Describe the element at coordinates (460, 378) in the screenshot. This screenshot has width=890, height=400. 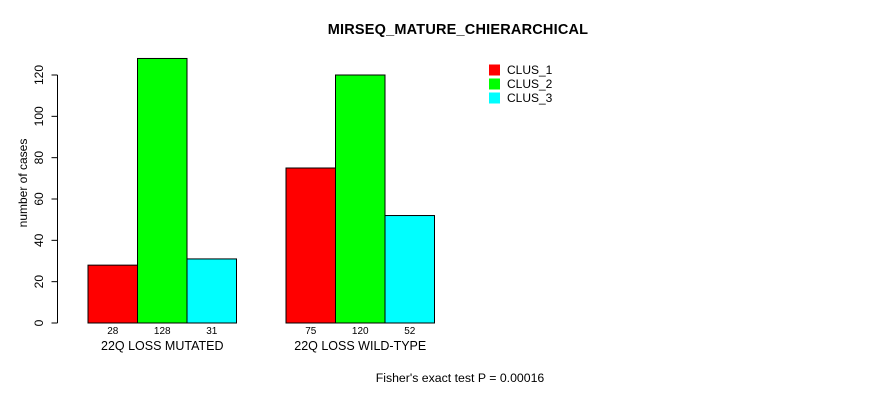
I see `annotation-text: Fisher's exact test P = 0.00016` at that location.